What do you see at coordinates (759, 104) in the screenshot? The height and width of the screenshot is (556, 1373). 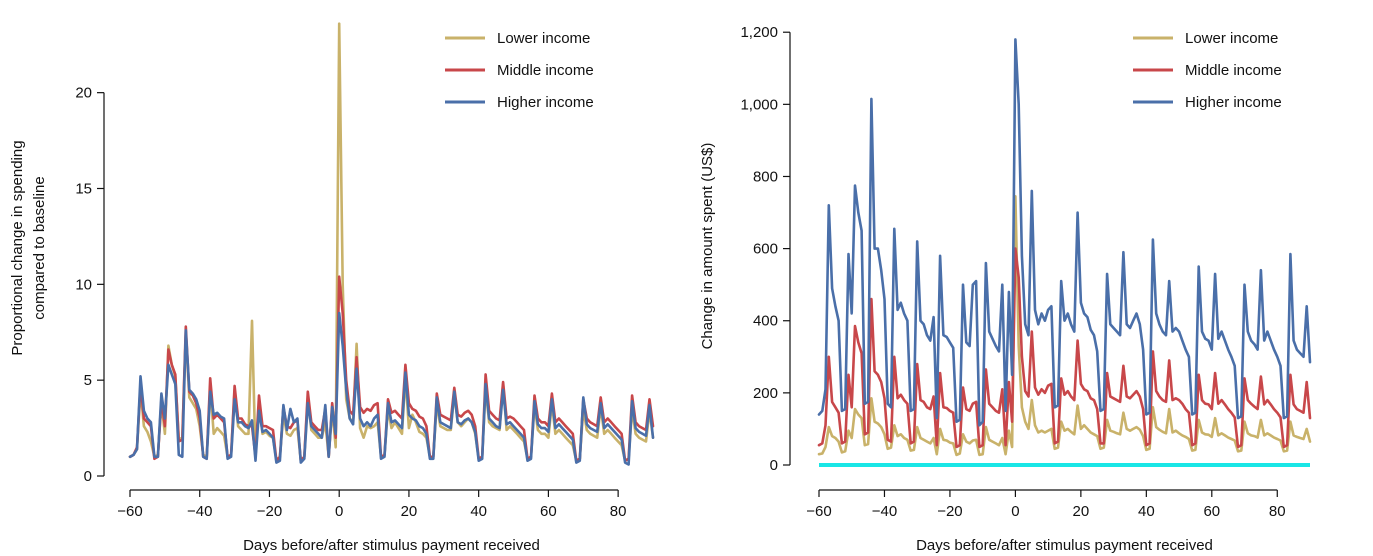 I see `y-tick-label: 1,000` at bounding box center [759, 104].